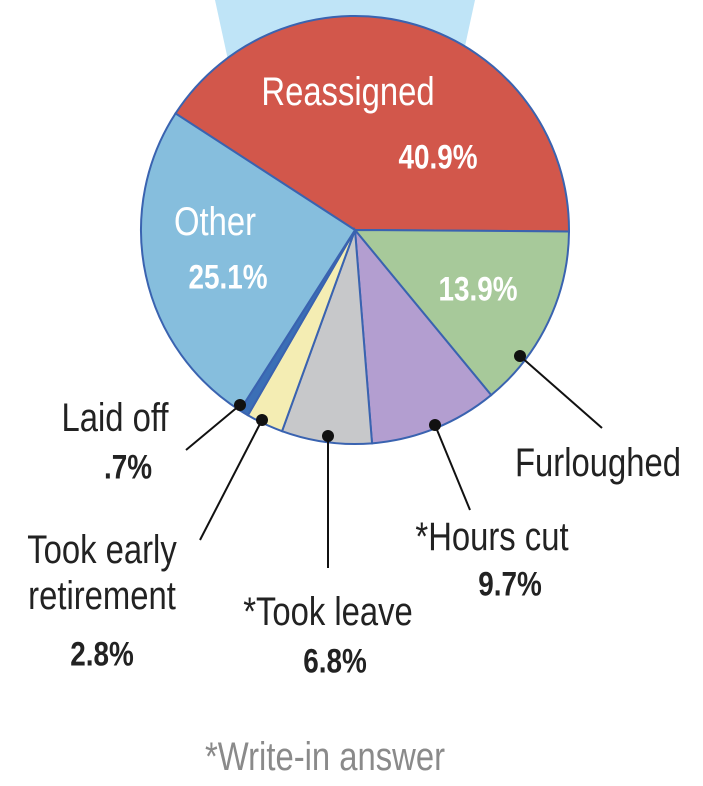 This screenshot has height=786, width=703. What do you see at coordinates (438, 157) in the screenshot?
I see `value-label: 40.9%` at bounding box center [438, 157].